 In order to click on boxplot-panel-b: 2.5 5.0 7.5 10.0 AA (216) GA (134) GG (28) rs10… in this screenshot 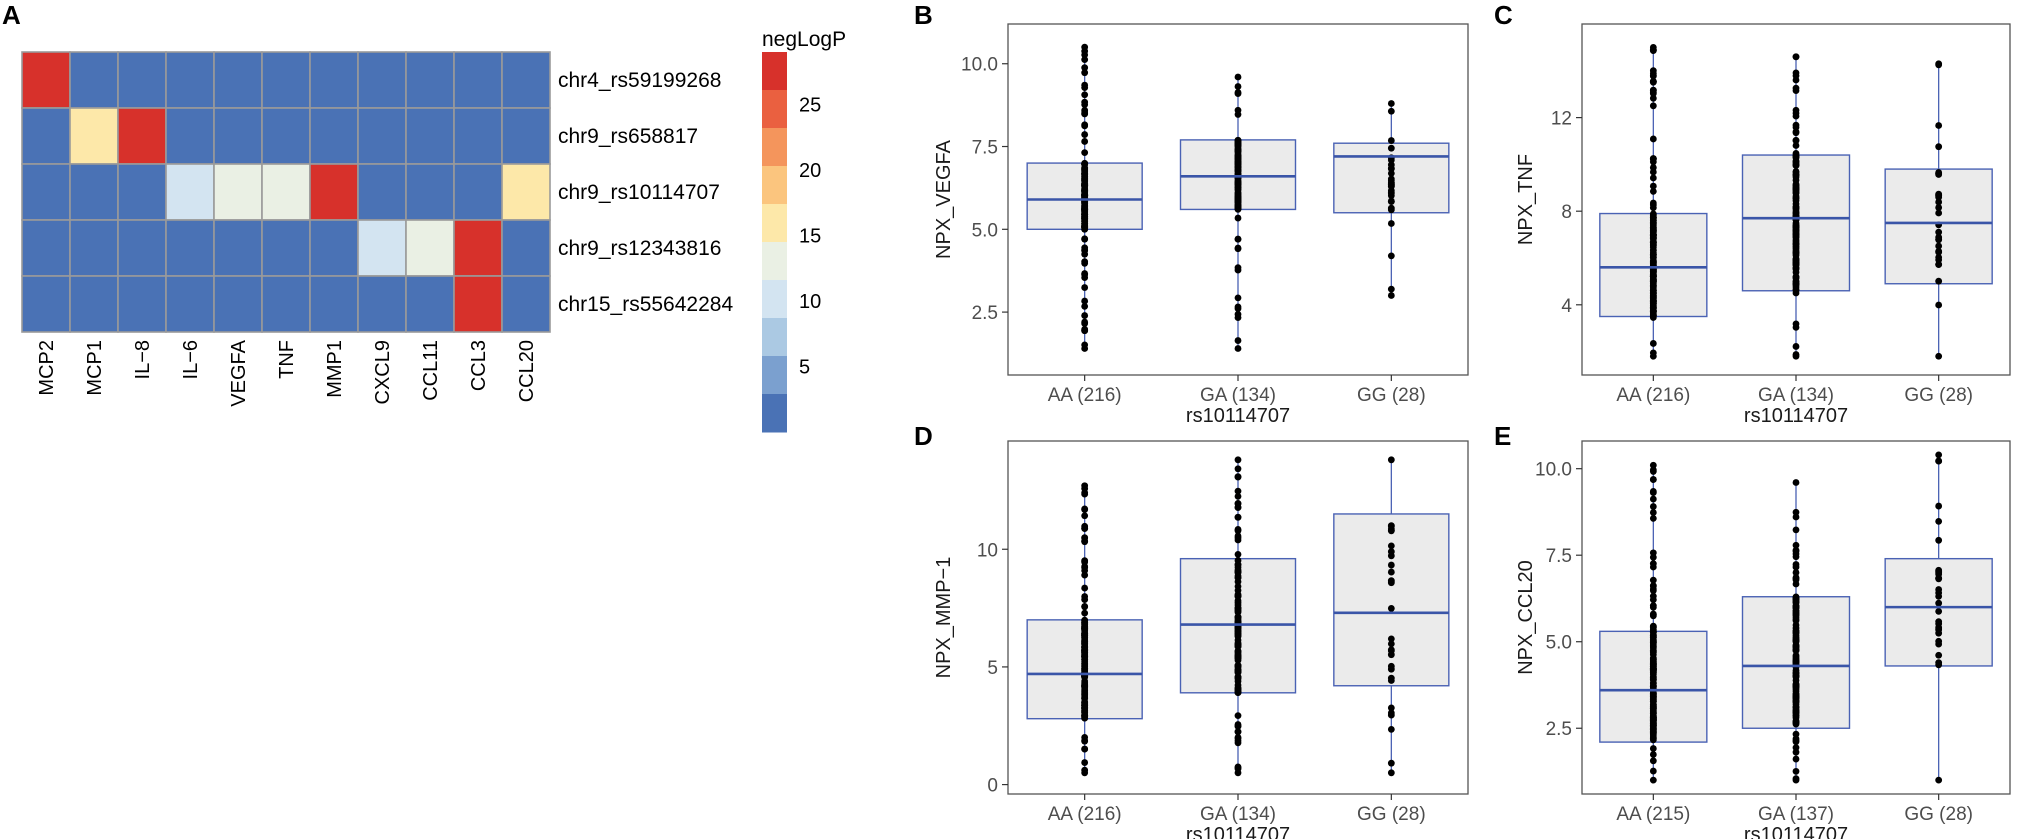, I will do `click(1201, 225)`.